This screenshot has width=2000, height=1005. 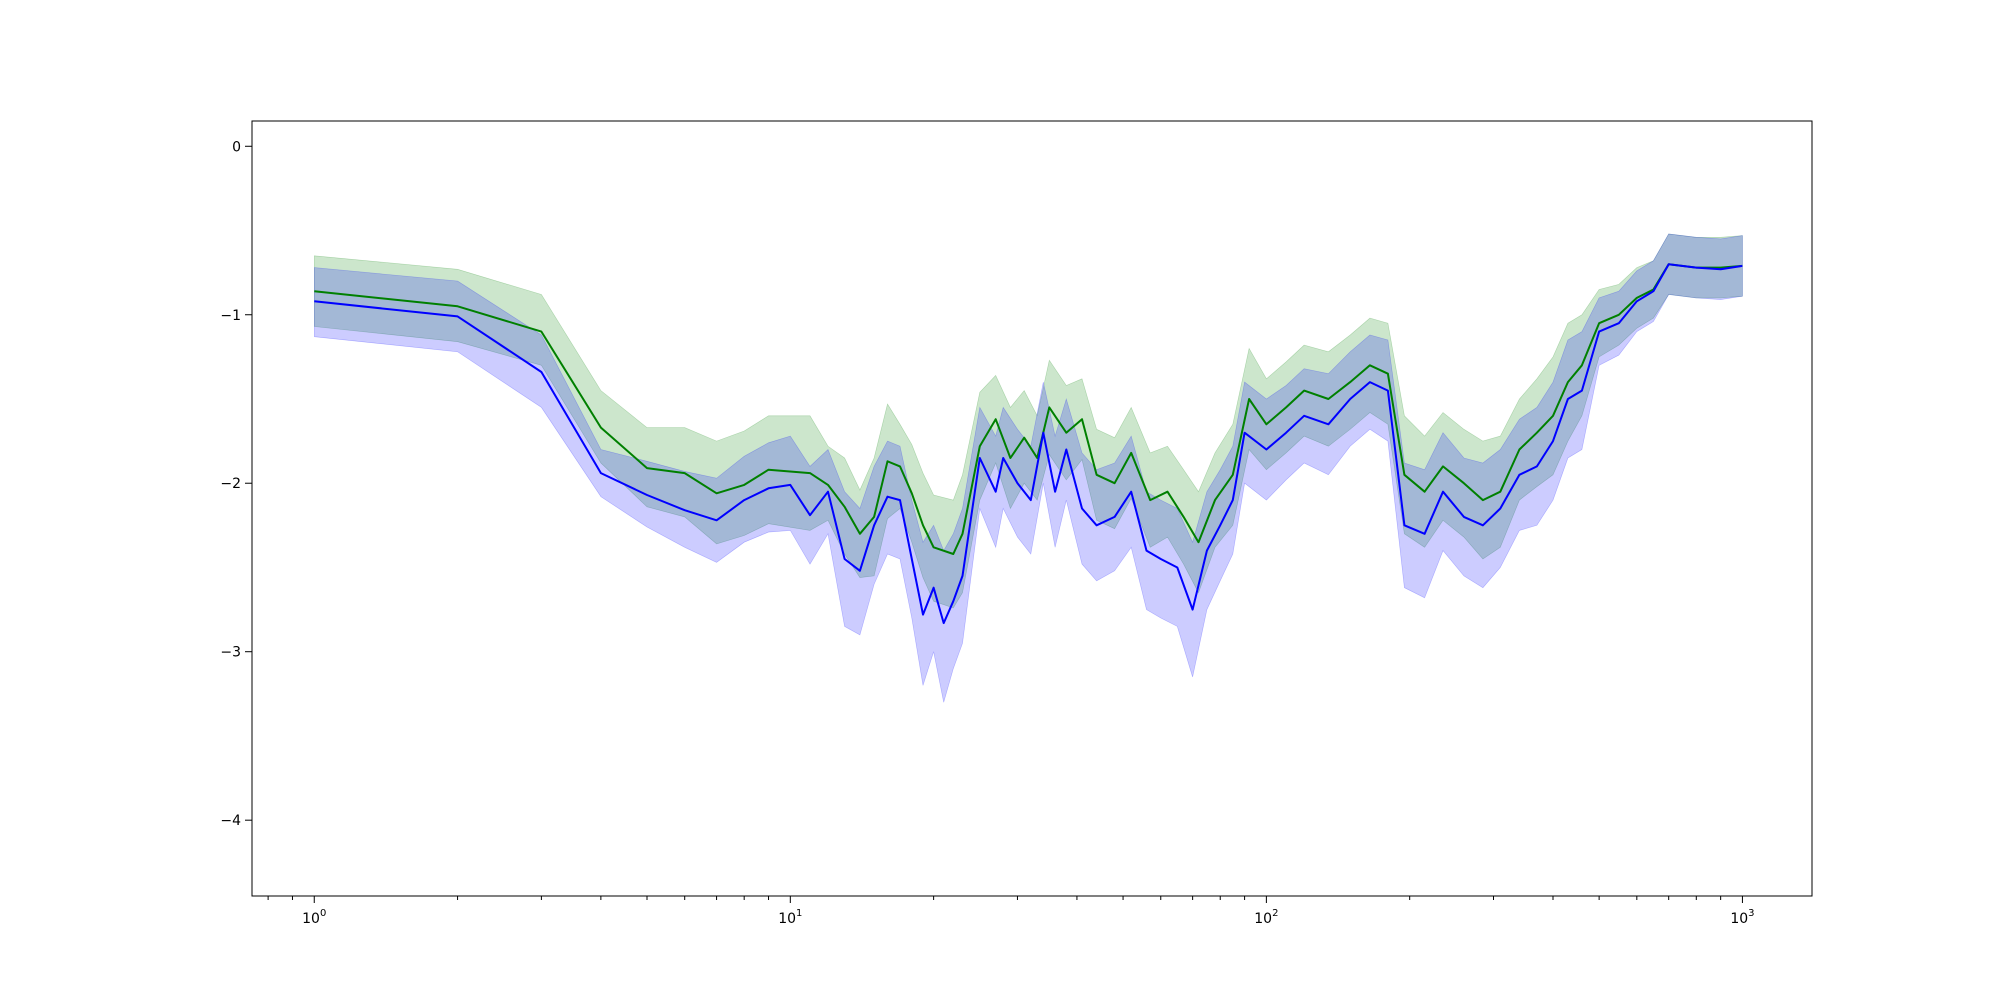 What do you see at coordinates (230, 484) in the screenshot?
I see `y-tick-label: −2` at bounding box center [230, 484].